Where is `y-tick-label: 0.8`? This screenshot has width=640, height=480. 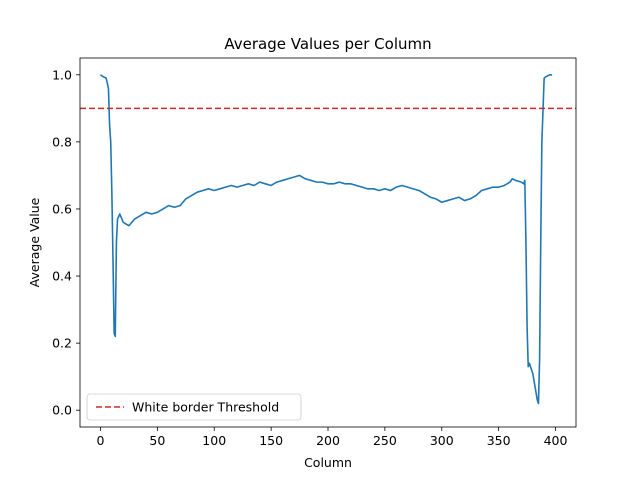
y-tick-label: 0.8 is located at coordinates (62, 141).